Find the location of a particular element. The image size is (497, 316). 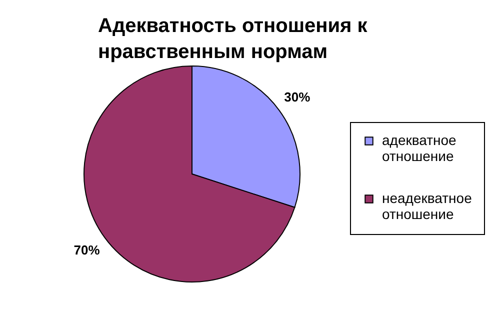

chart-title: Адекватность отношения к нравственным нормам is located at coordinates (233, 39).